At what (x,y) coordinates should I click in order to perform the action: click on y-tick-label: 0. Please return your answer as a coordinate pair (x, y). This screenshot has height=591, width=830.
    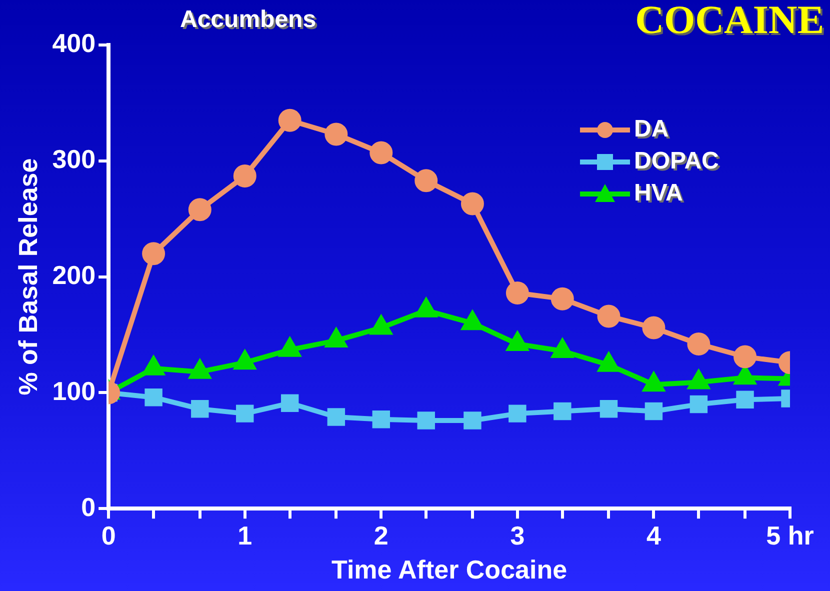
    Looking at the image, I should click on (88, 507).